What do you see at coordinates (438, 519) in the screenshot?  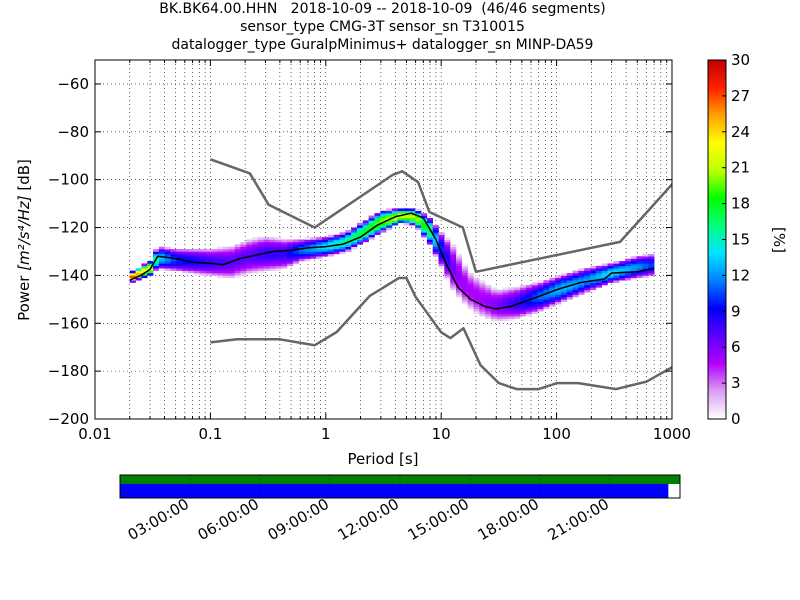 I see `timeline-tick-label: 15:00:00` at bounding box center [438, 519].